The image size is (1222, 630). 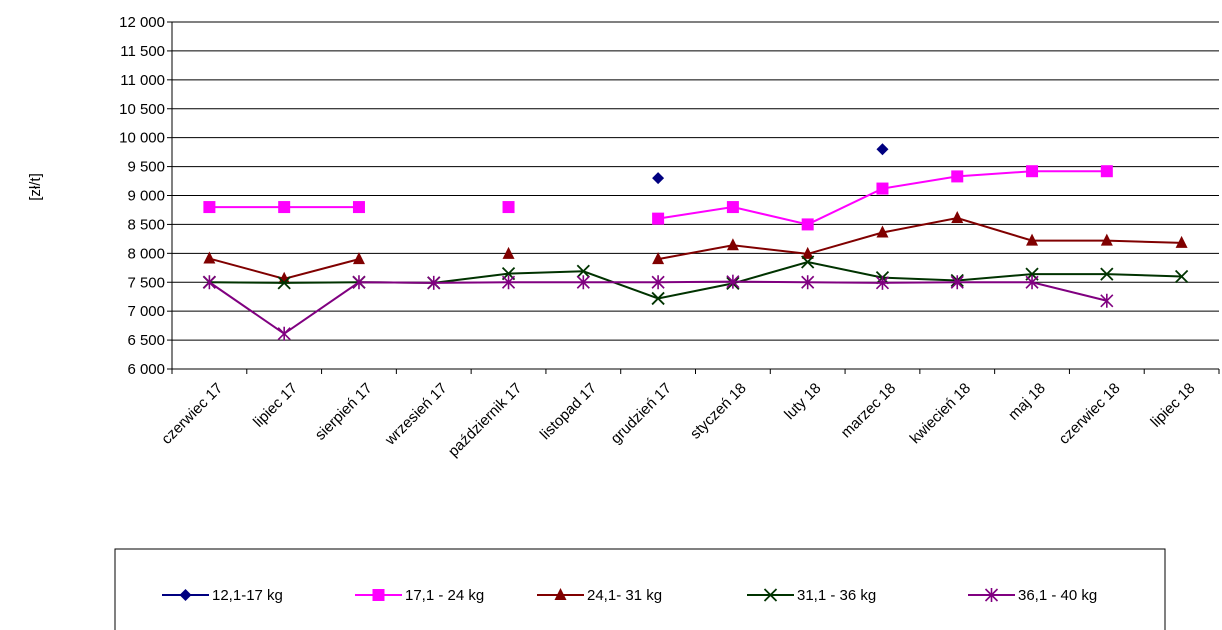 I want to click on y-tick-label: 7 500, so click(x=146, y=282).